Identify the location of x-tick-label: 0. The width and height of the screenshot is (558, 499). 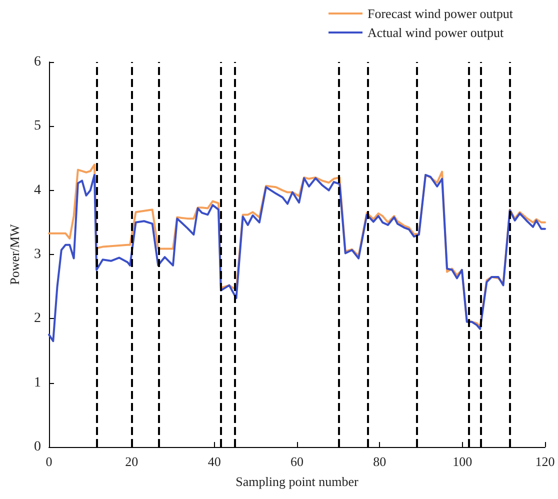
(49, 461).